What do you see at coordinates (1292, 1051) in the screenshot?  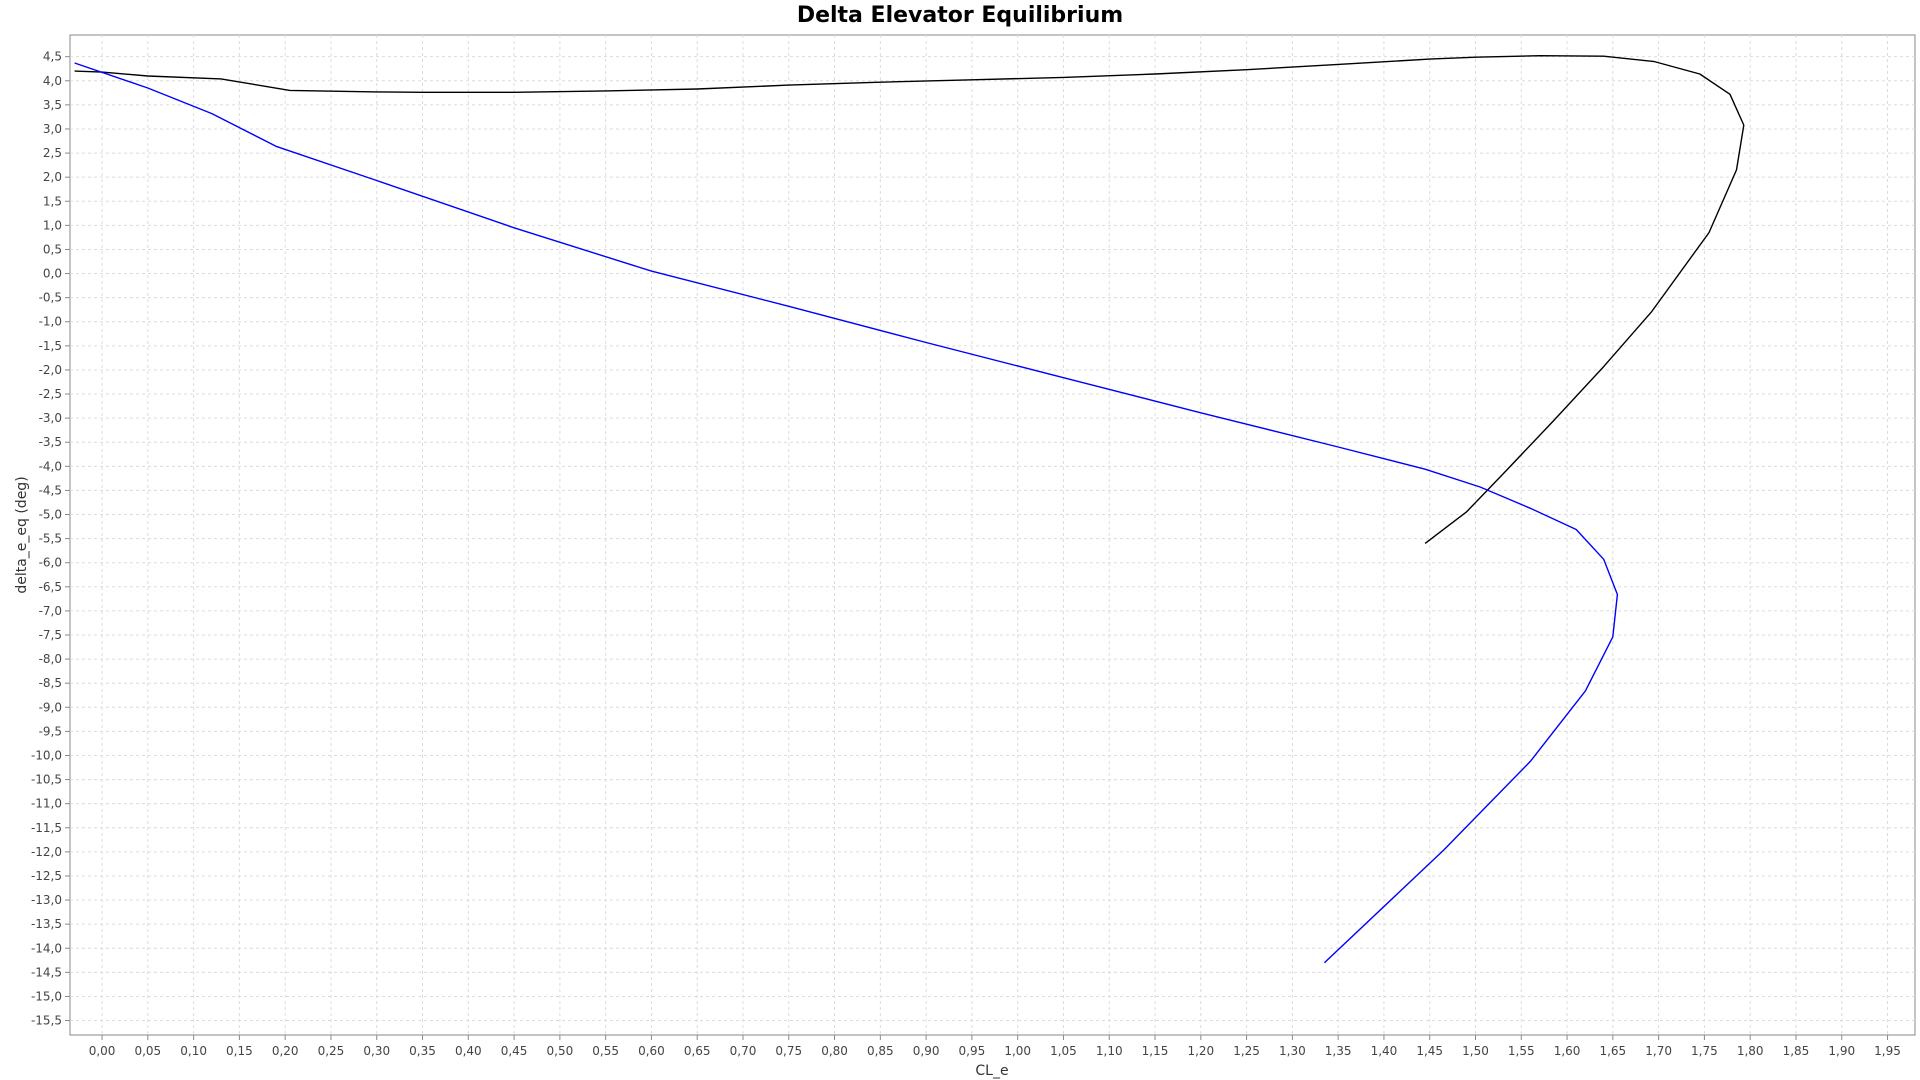 I see `x-tick-label: 1,30` at bounding box center [1292, 1051].